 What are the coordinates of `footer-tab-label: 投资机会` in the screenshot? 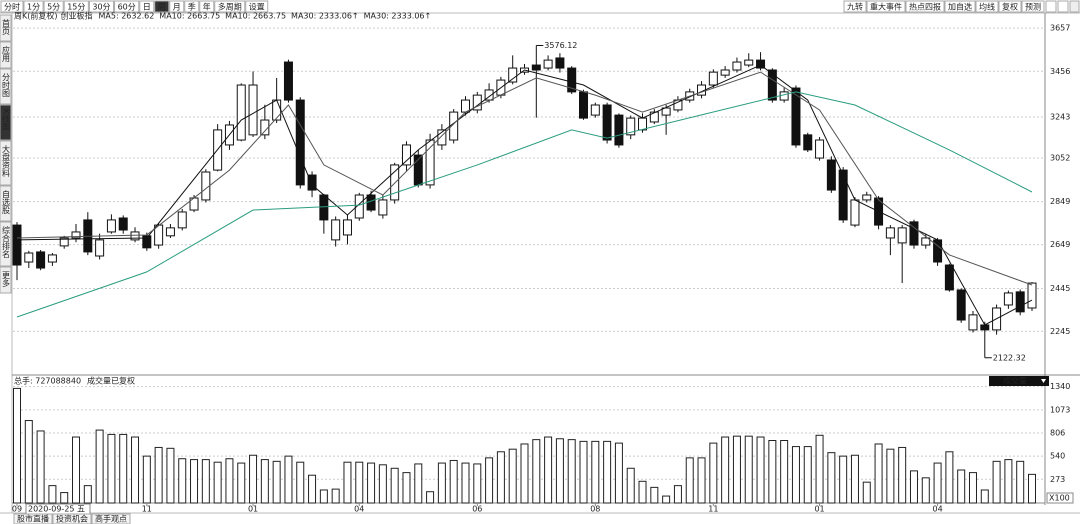 It's located at (72, 519).